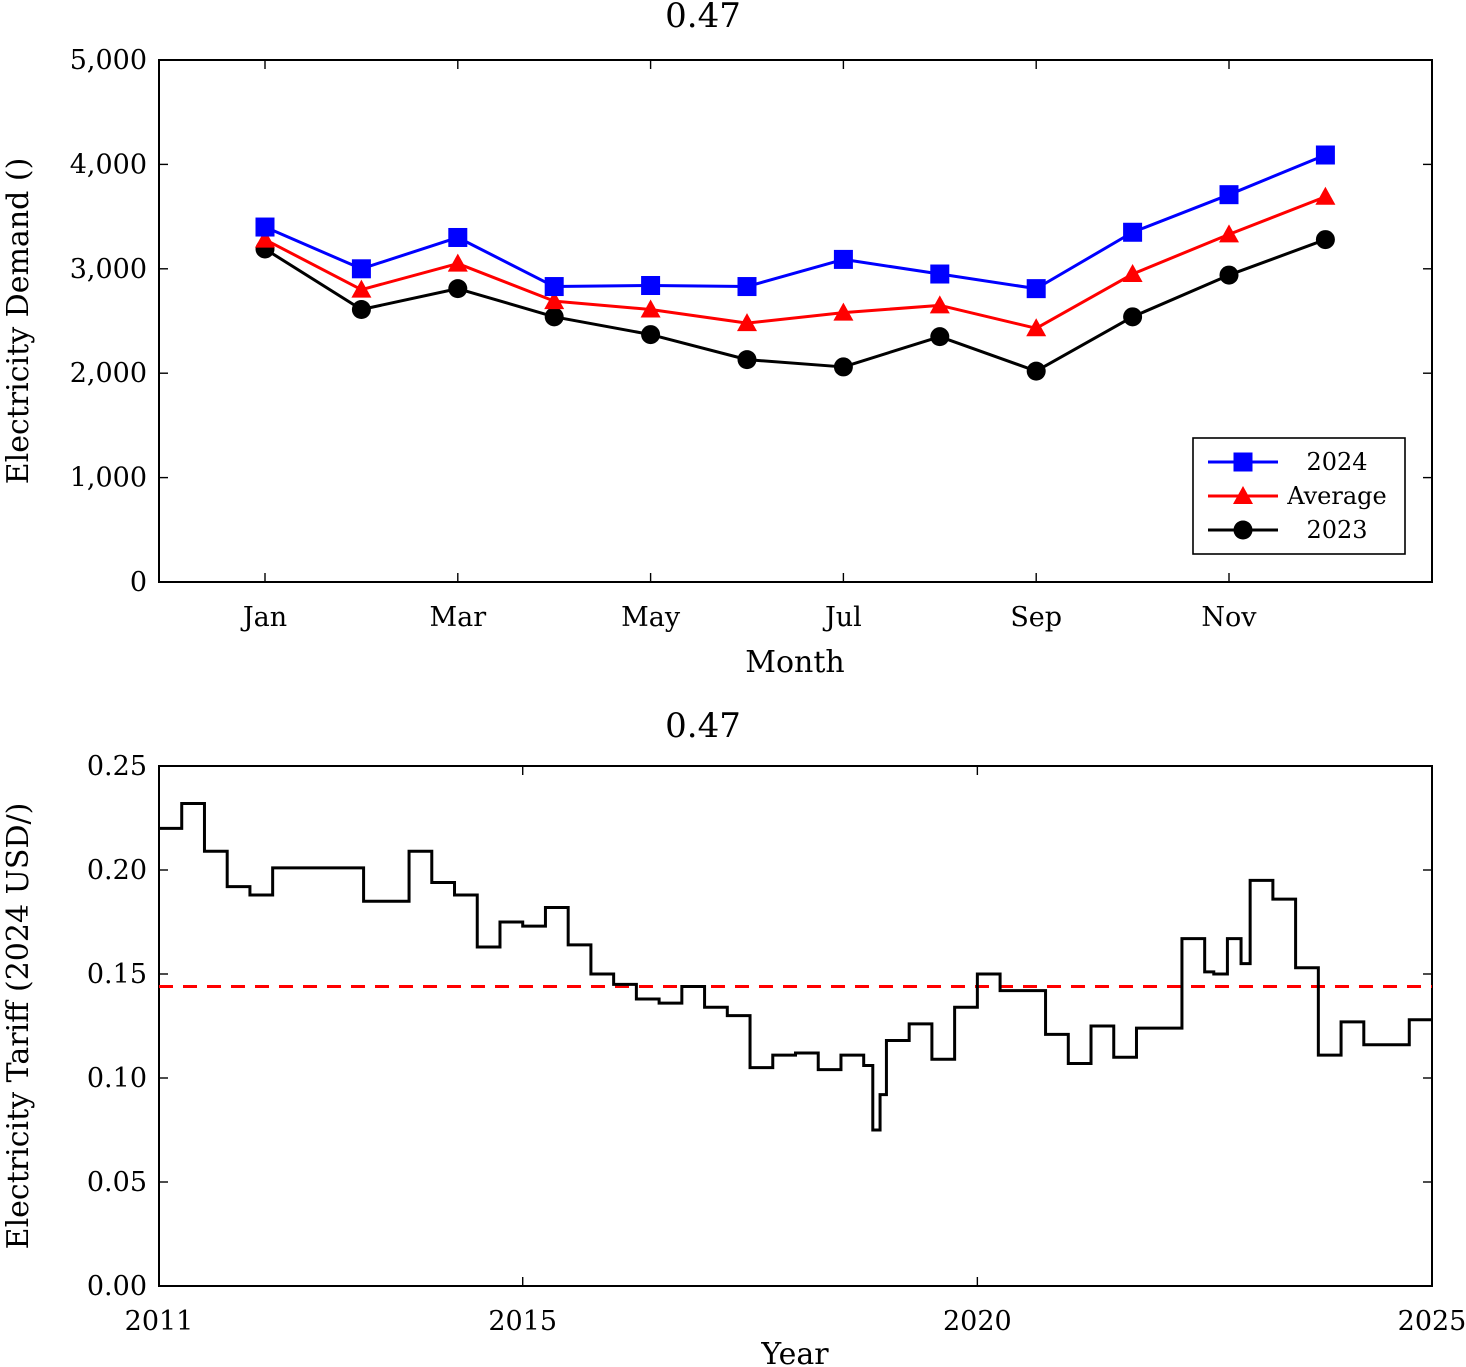 Image resolution: width=1466 pixels, height=1367 pixels. Describe the element at coordinates (108, 269) in the screenshot. I see `y-tick-label: 3,000` at that location.